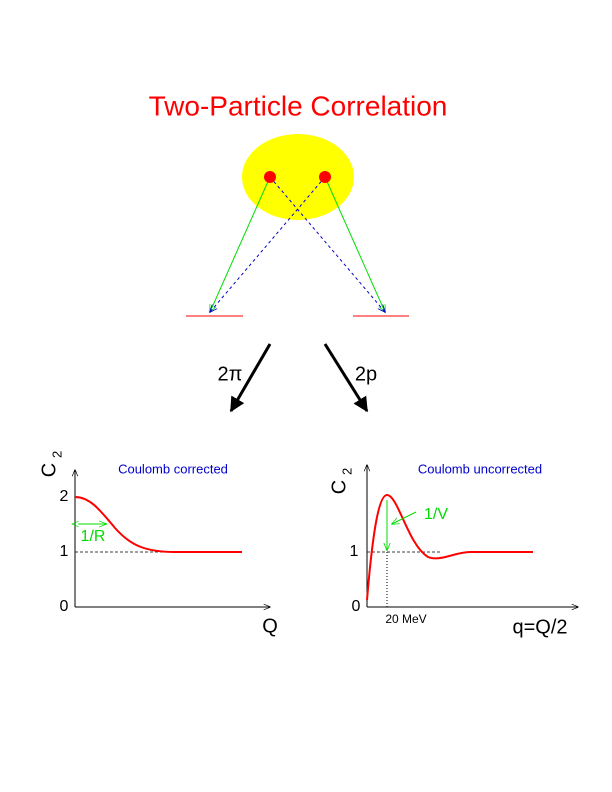 This screenshot has width=612, height=792. I want to click on caption: Coulomb corrected, so click(173, 468).